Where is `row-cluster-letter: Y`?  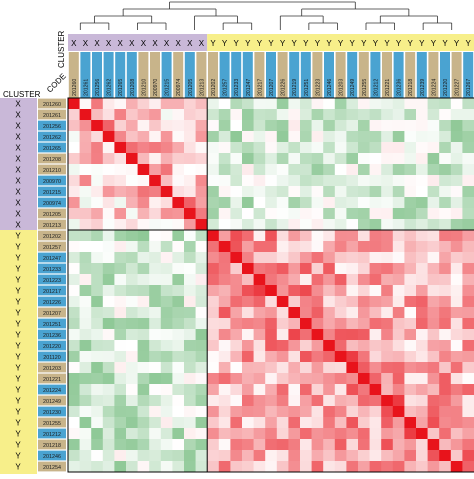
row-cluster-letter: Y is located at coordinates (18, 379).